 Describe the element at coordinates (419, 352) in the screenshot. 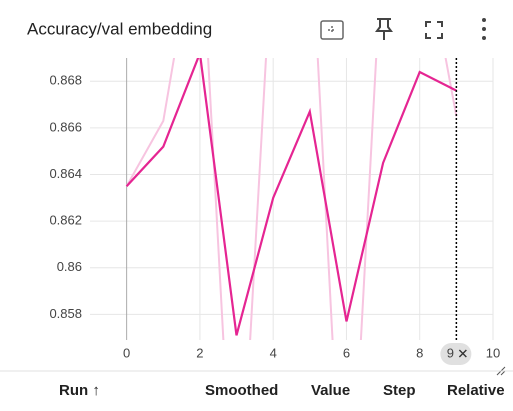

I see `x-tick-label: 8` at that location.